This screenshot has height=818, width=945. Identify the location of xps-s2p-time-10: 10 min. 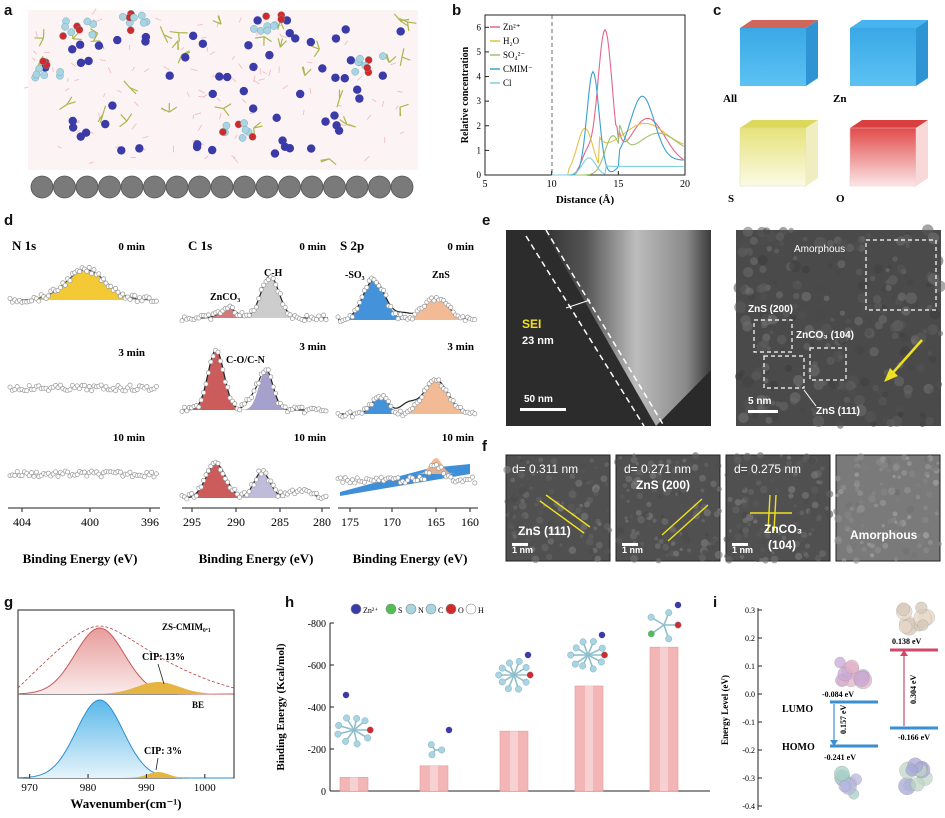
(458, 438).